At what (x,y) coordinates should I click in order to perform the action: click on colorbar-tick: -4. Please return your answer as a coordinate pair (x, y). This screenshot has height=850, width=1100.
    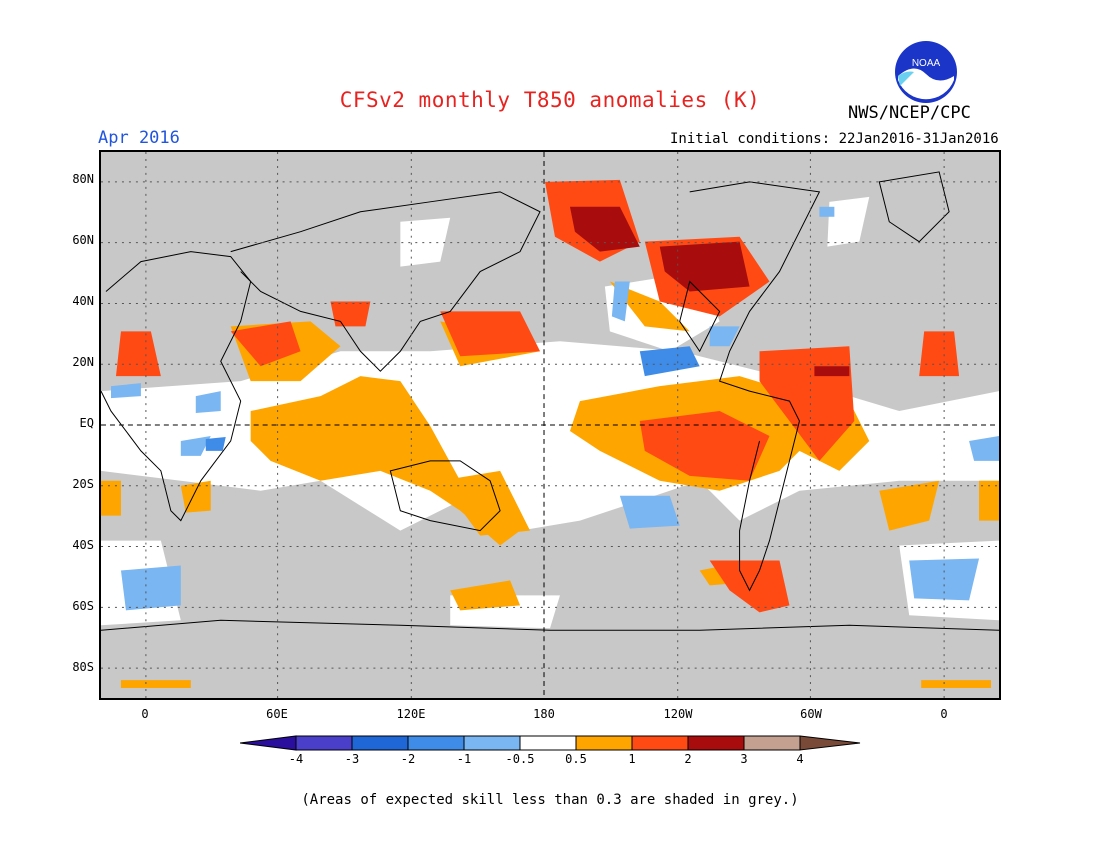
    Looking at the image, I should click on (296, 759).